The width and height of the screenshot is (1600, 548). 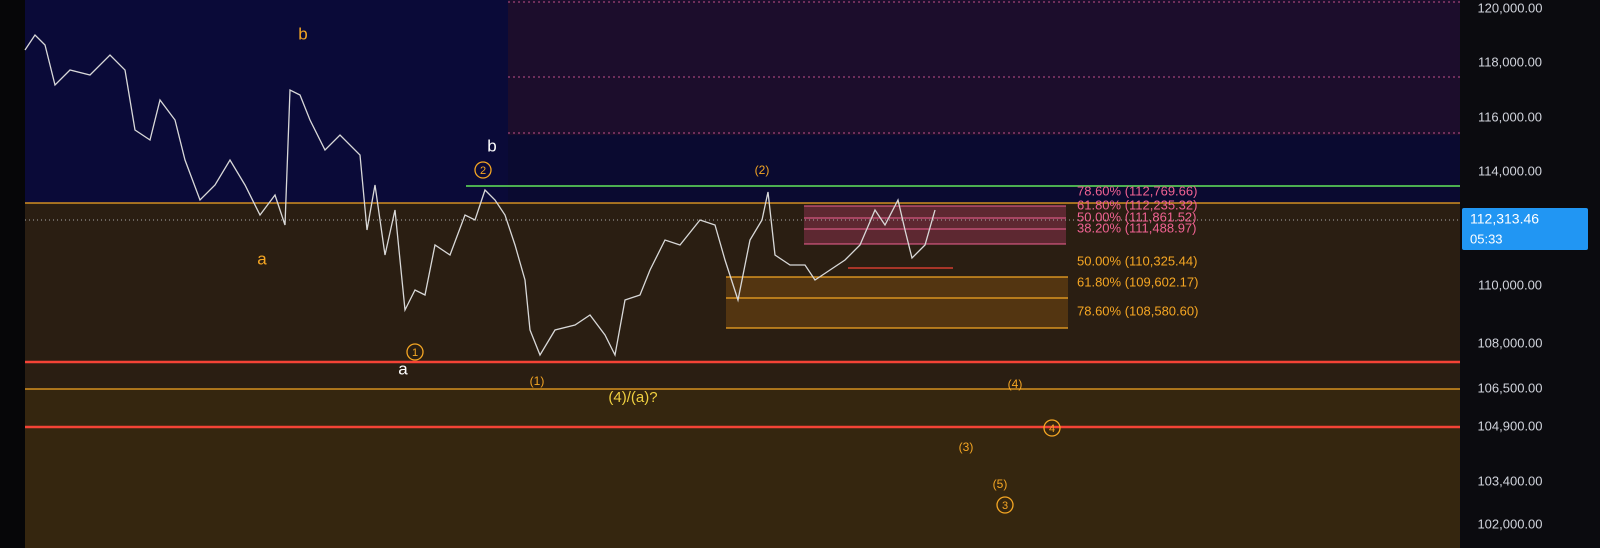 What do you see at coordinates (966, 447) in the screenshot?
I see `wave-label: (3)` at bounding box center [966, 447].